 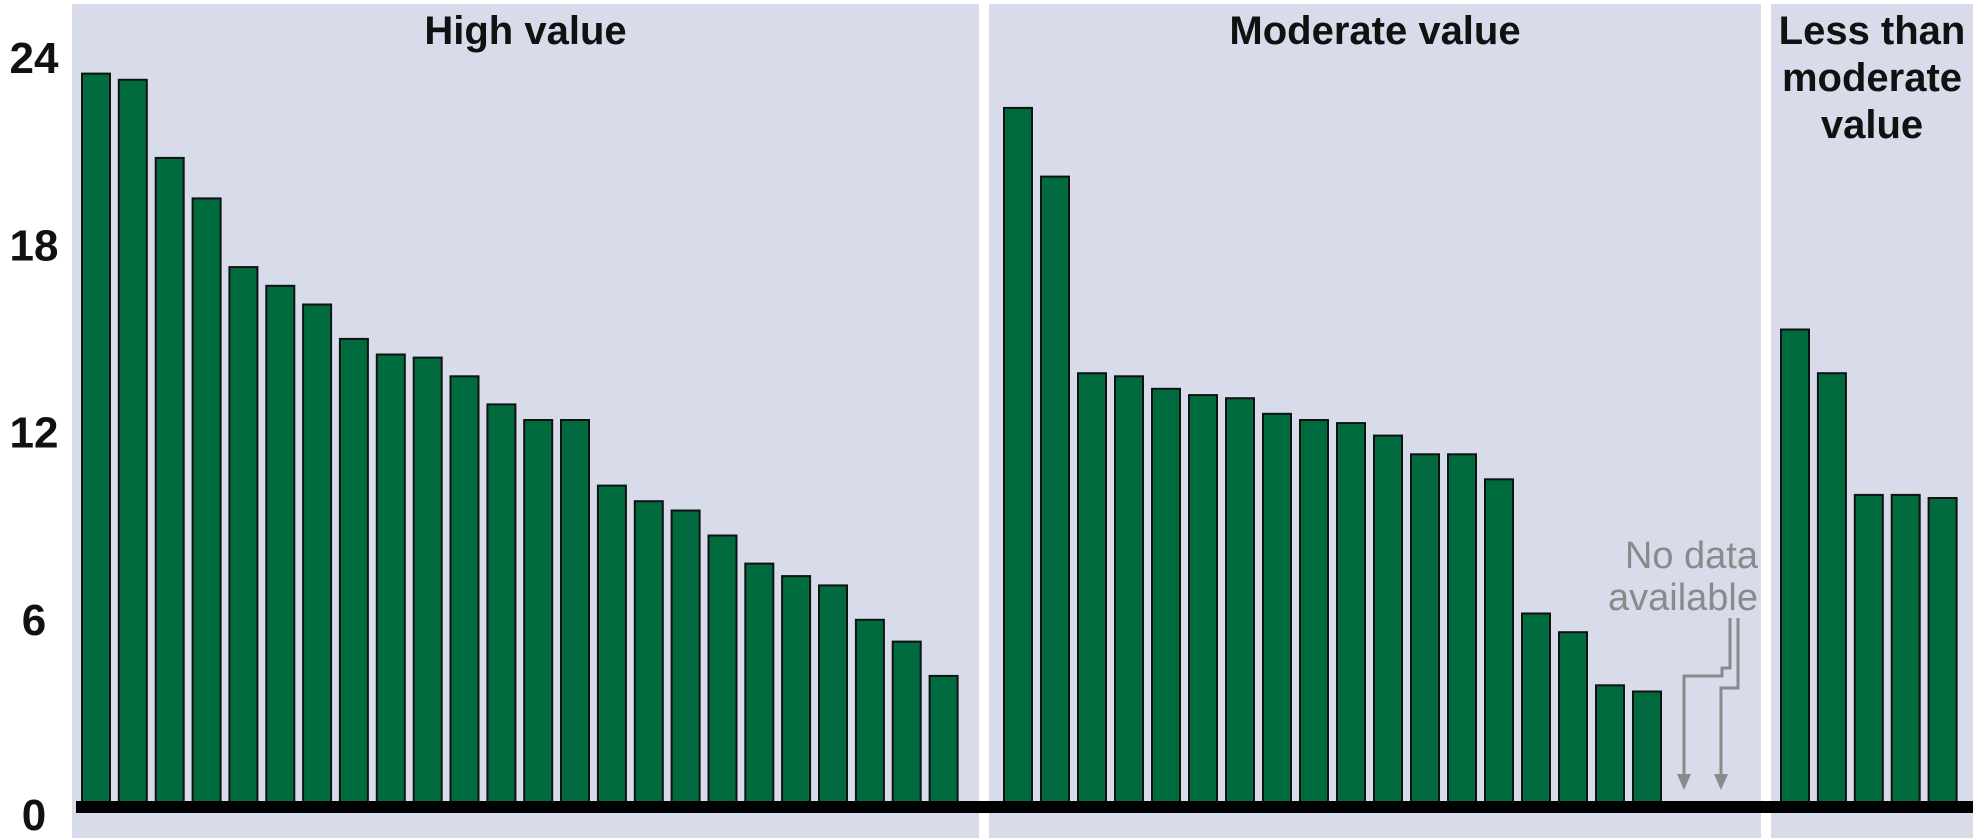 I want to click on group-title-less-than-moderate-value: Less than moderate value, so click(x=1872, y=78).